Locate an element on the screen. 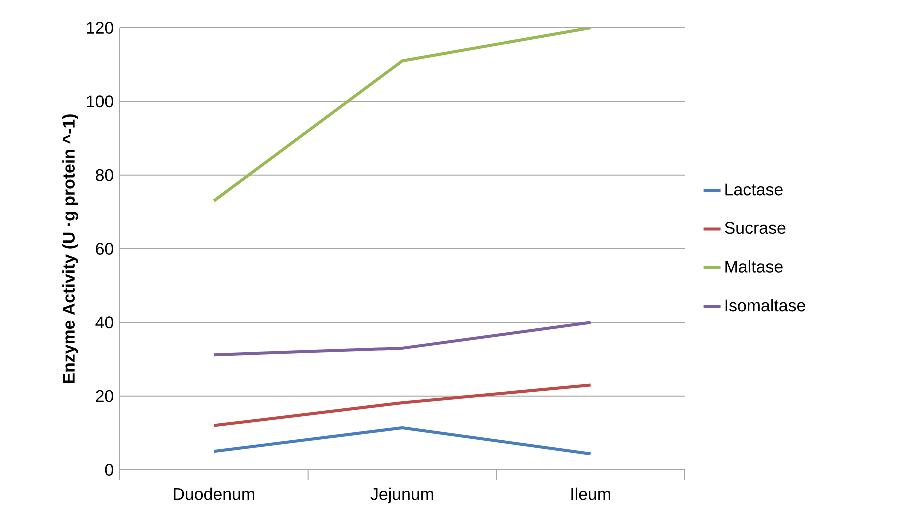 The height and width of the screenshot is (527, 905). y-tick-label: 40 is located at coordinates (105, 322).